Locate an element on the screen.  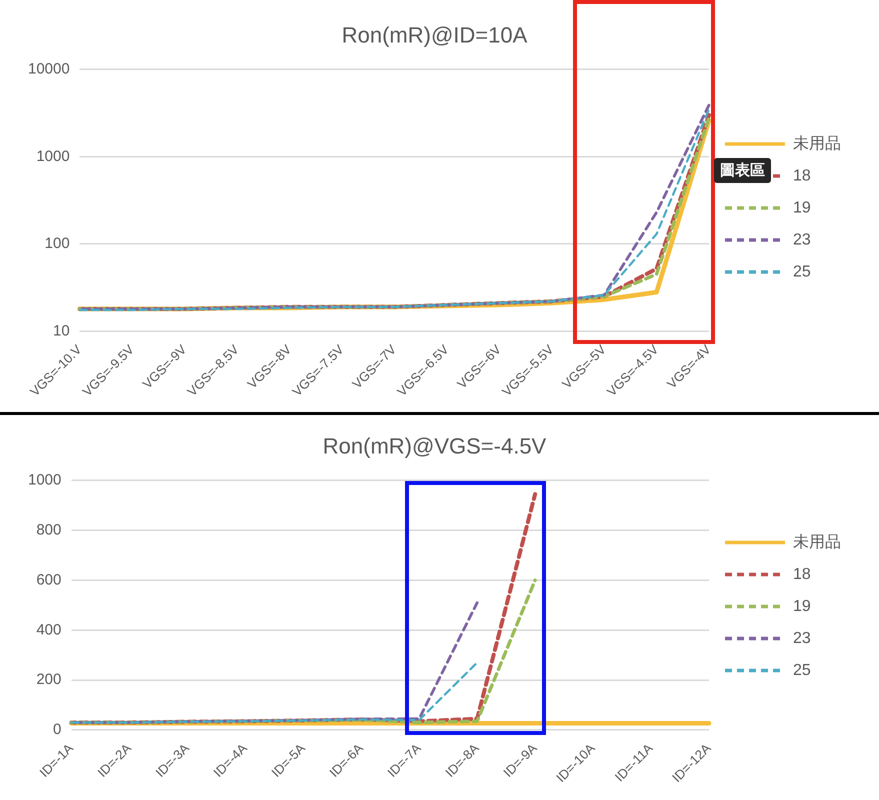
y-tick-label: 100 is located at coordinates (57, 243).